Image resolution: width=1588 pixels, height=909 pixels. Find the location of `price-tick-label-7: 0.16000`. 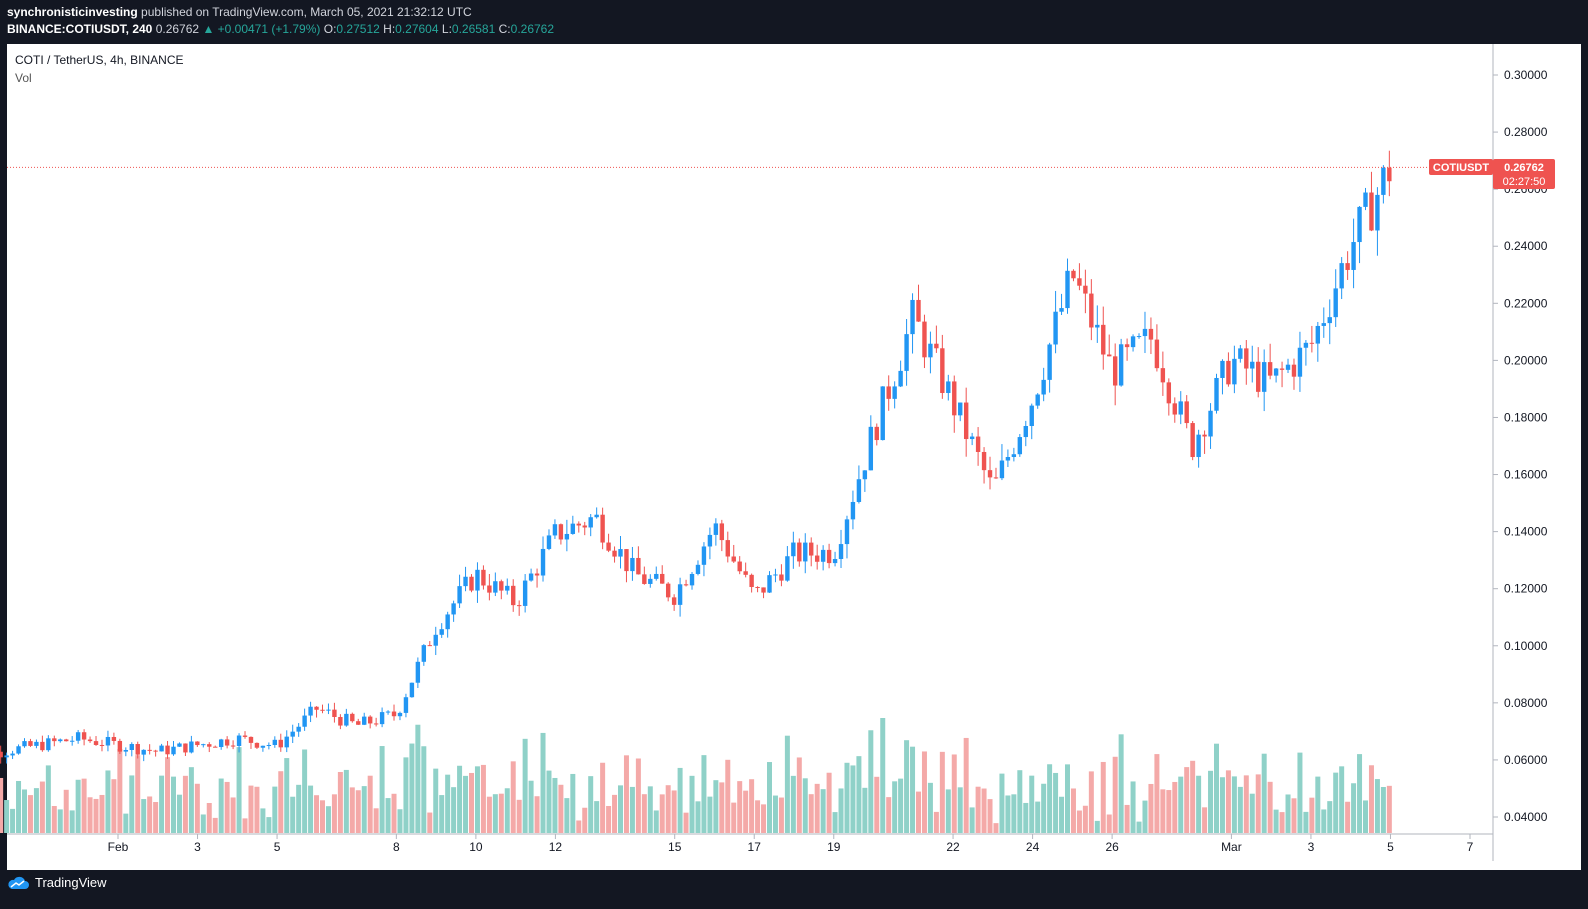

price-tick-label-7: 0.16000 is located at coordinates (1526, 475).